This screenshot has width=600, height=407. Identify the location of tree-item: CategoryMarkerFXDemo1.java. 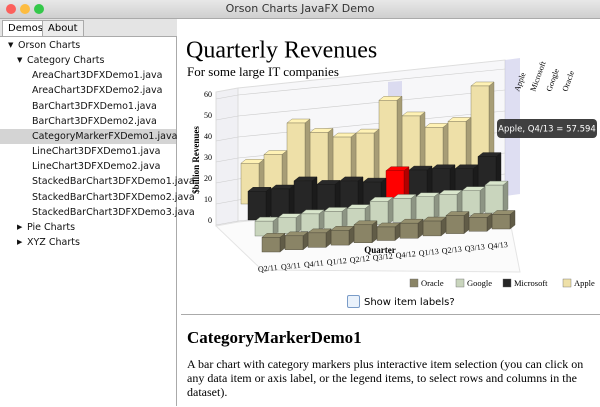
(89, 136).